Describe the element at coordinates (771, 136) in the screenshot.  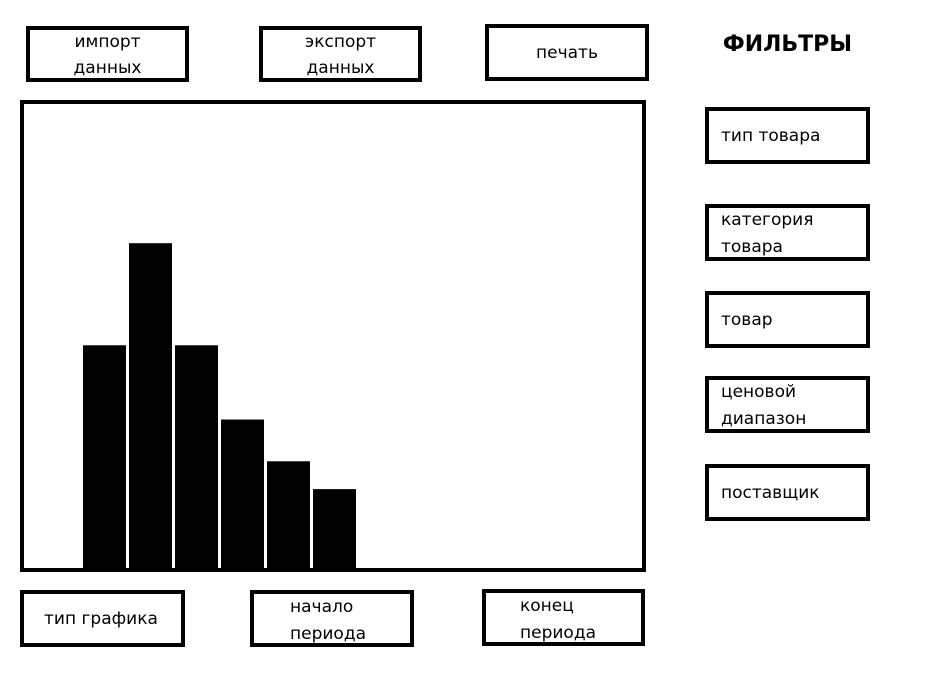
I see `filter-label: тип товара` at that location.